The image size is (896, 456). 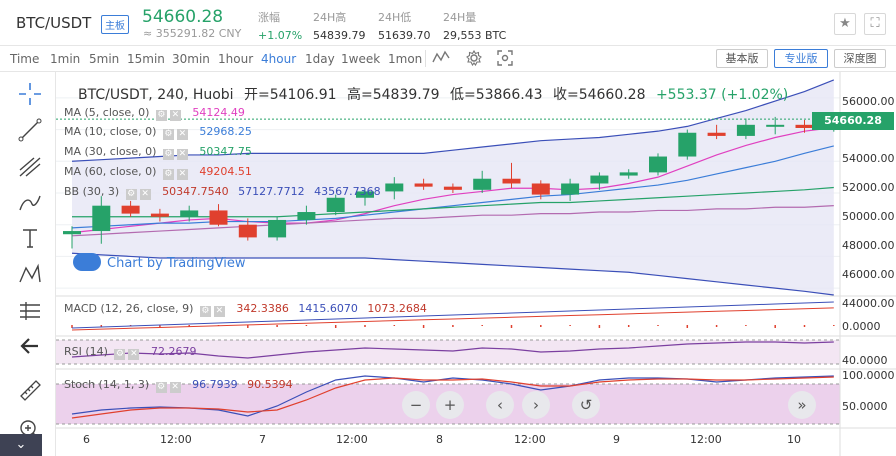 I want to click on fullscreen-icon: ⛶, so click(x=875, y=24).